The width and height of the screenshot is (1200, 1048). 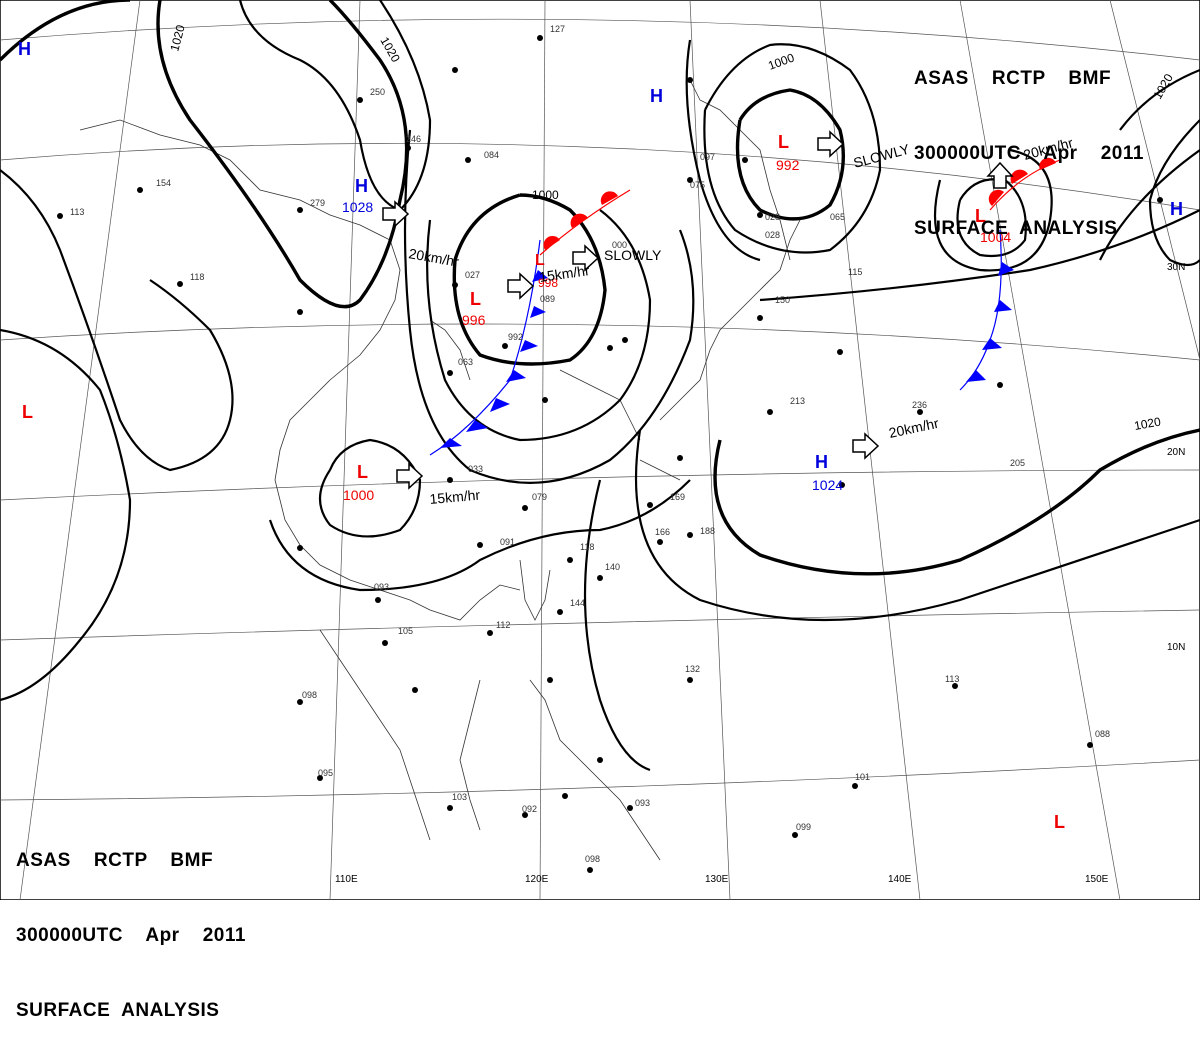 I want to click on station-value: 132, so click(x=692, y=669).